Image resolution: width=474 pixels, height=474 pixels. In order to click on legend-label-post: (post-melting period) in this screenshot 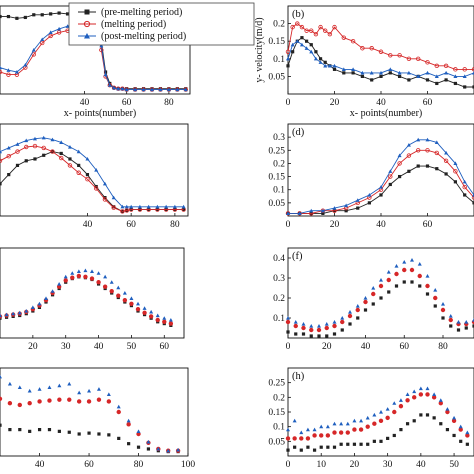, I will do `click(143, 36)`.